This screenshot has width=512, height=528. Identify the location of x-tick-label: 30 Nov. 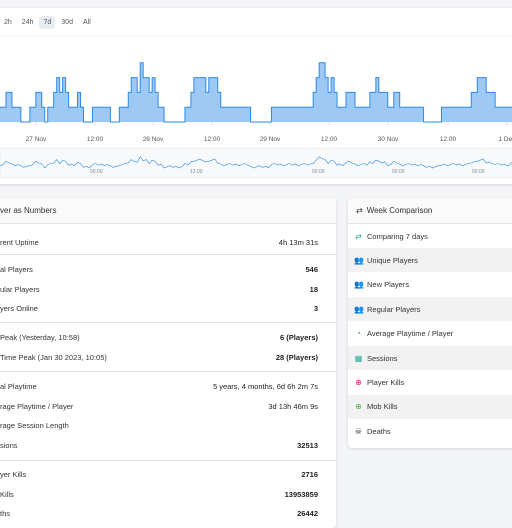
(388, 139).